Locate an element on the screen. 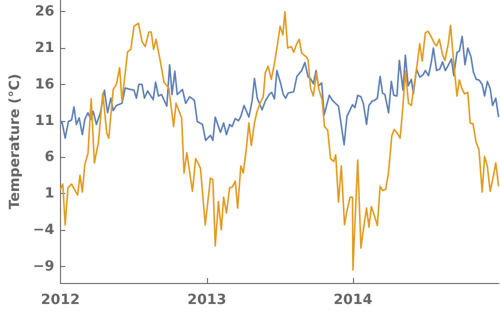  y-tick-label: 26 is located at coordinates (44, 12).